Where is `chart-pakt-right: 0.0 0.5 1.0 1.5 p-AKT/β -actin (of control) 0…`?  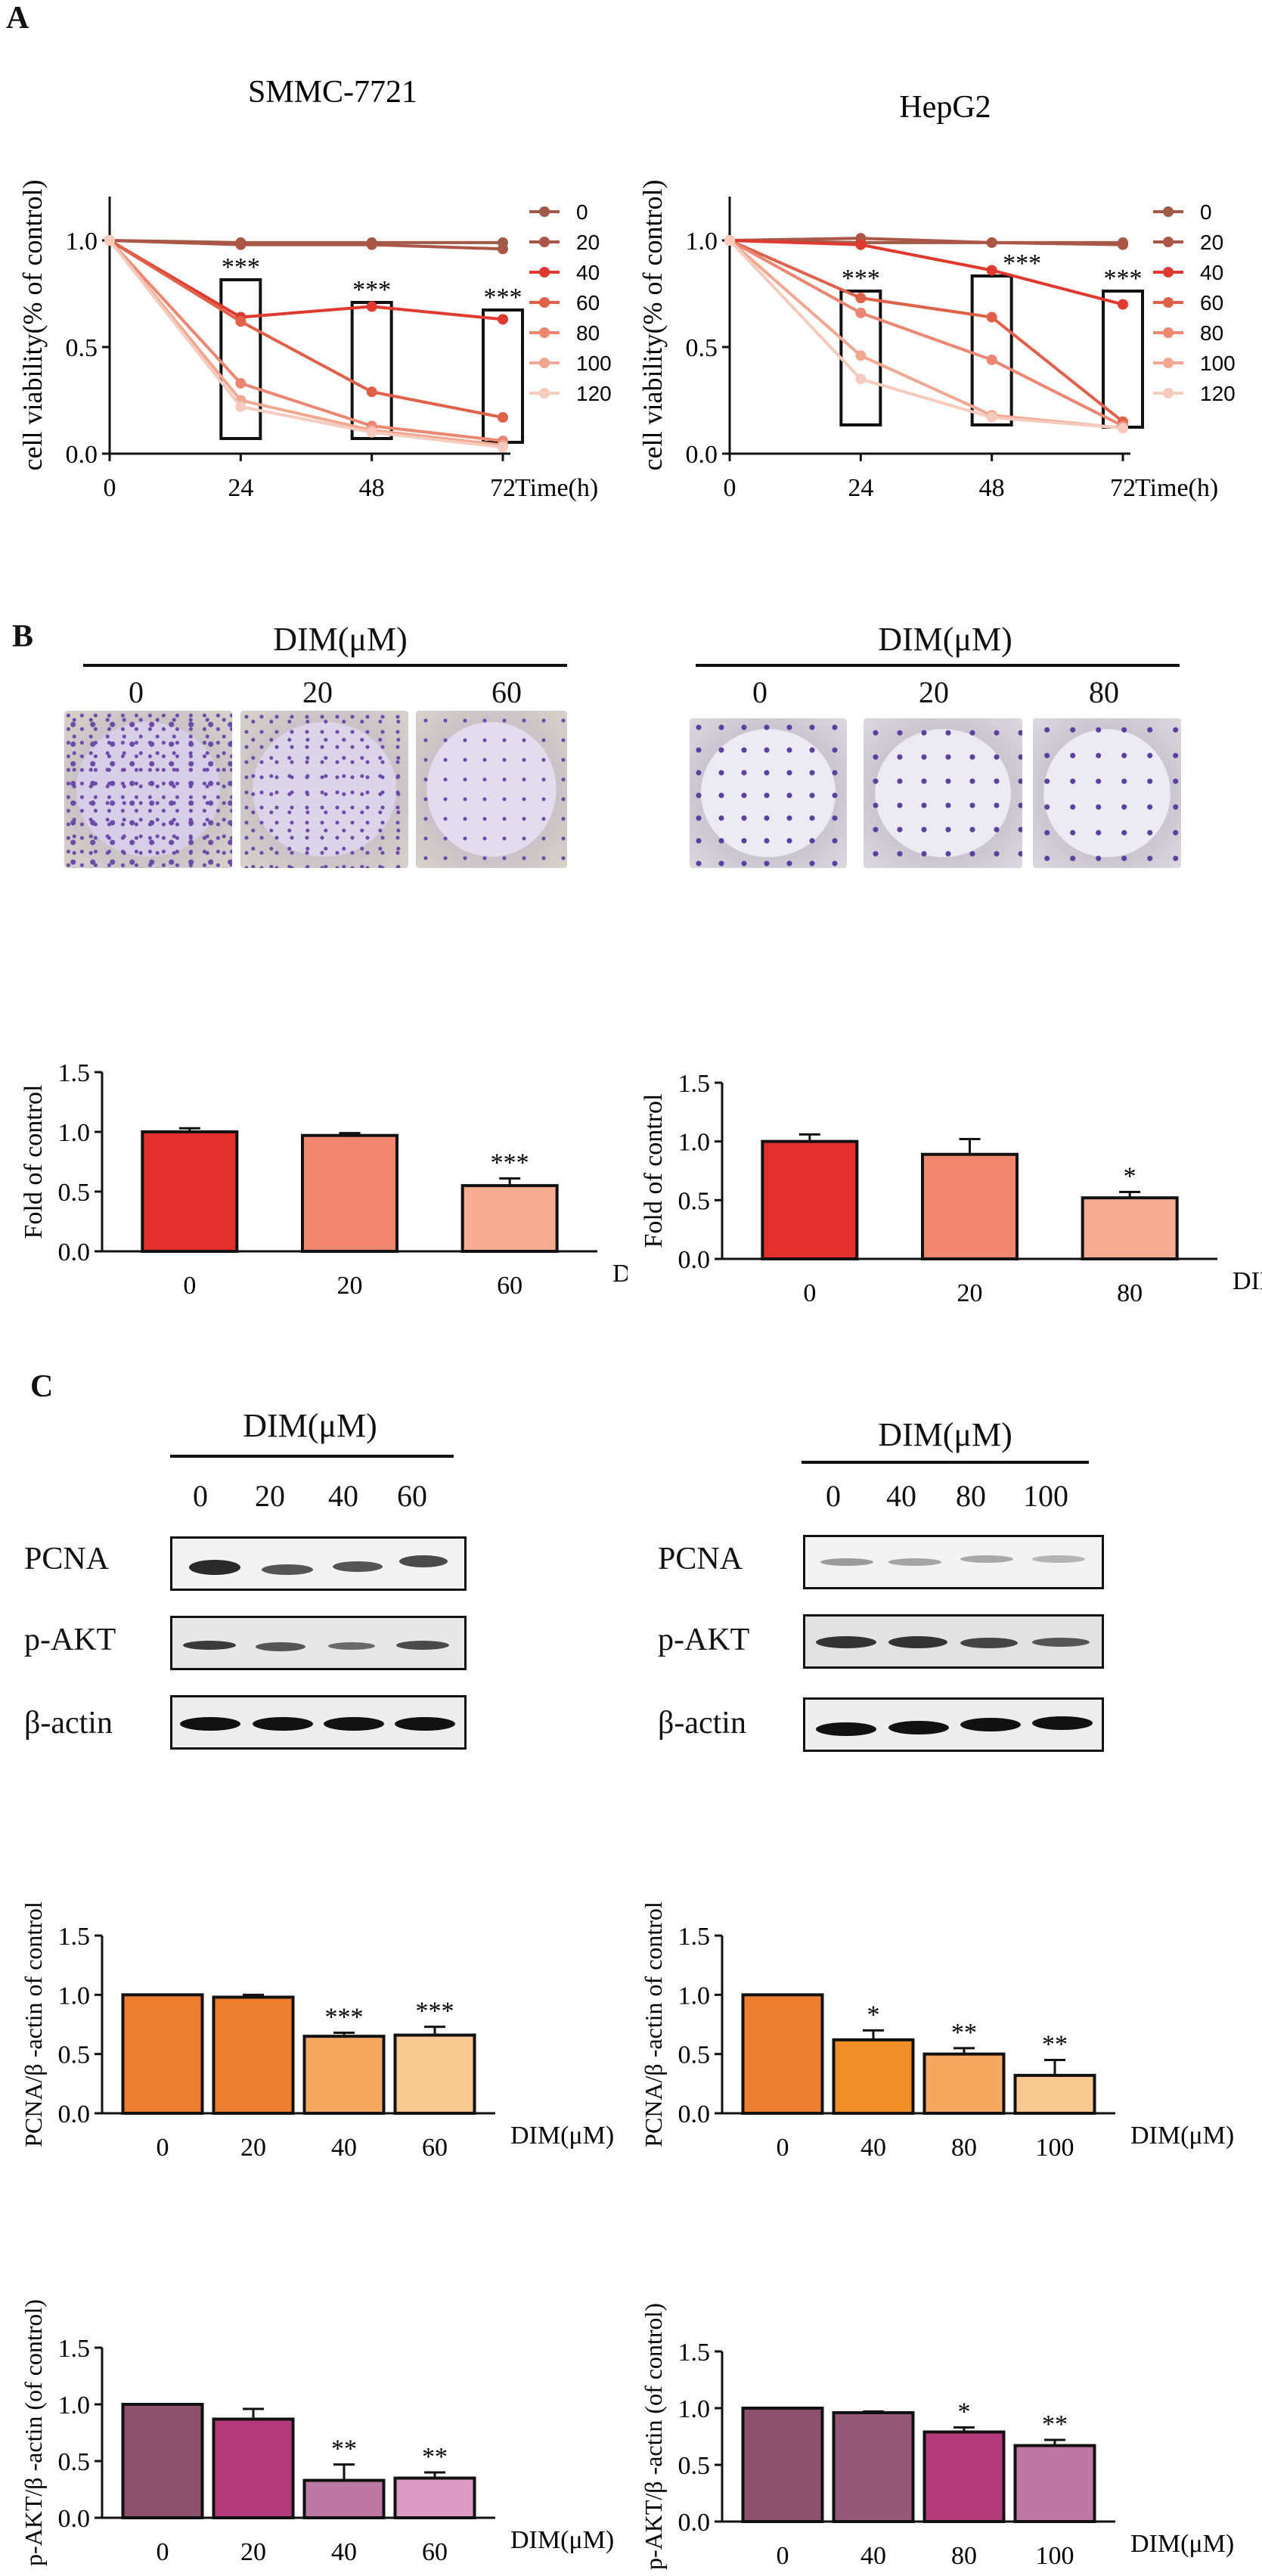 chart-pakt-right: 0.0 0.5 1.0 1.5 p-AKT/β -actin (of control) 0… is located at coordinates (937, 2436).